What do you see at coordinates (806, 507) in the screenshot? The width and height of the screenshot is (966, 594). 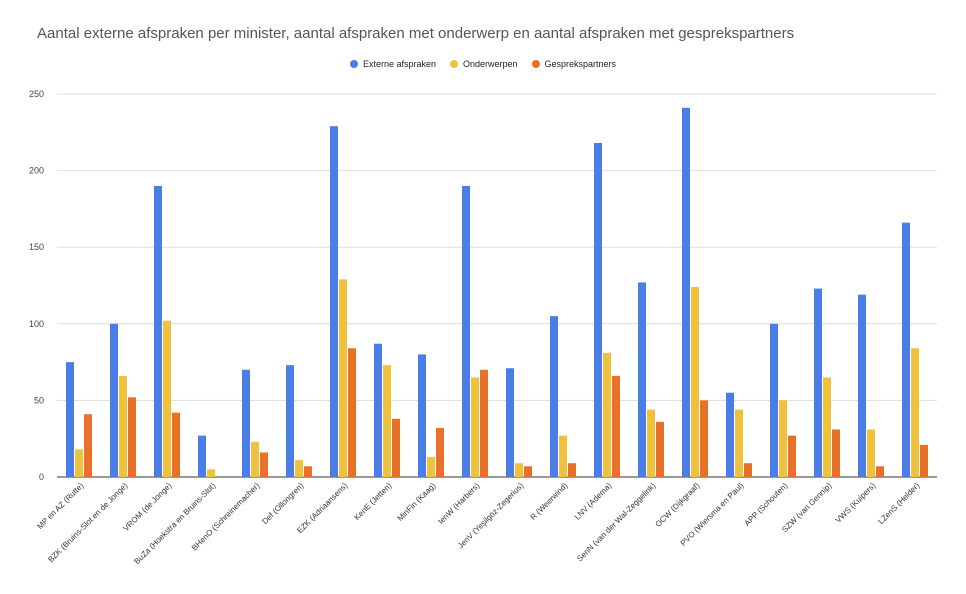 I see `x-category-label: SZW (van Gennip)` at bounding box center [806, 507].